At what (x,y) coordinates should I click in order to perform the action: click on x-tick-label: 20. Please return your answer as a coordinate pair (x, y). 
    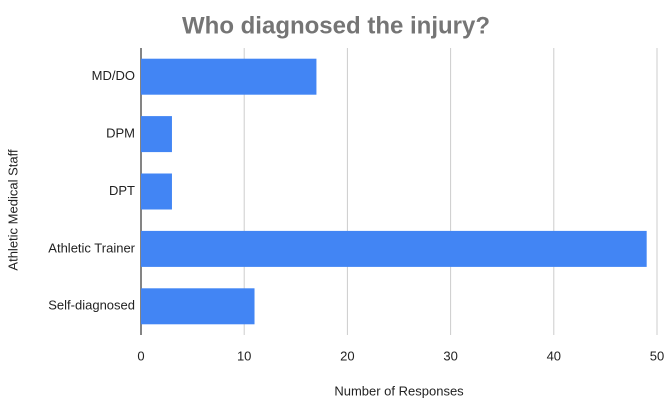
    Looking at the image, I should click on (347, 355).